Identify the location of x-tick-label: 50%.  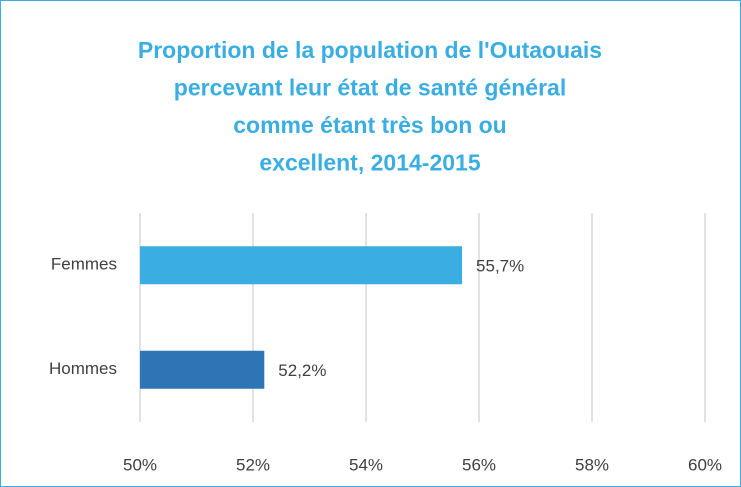
(140, 464).